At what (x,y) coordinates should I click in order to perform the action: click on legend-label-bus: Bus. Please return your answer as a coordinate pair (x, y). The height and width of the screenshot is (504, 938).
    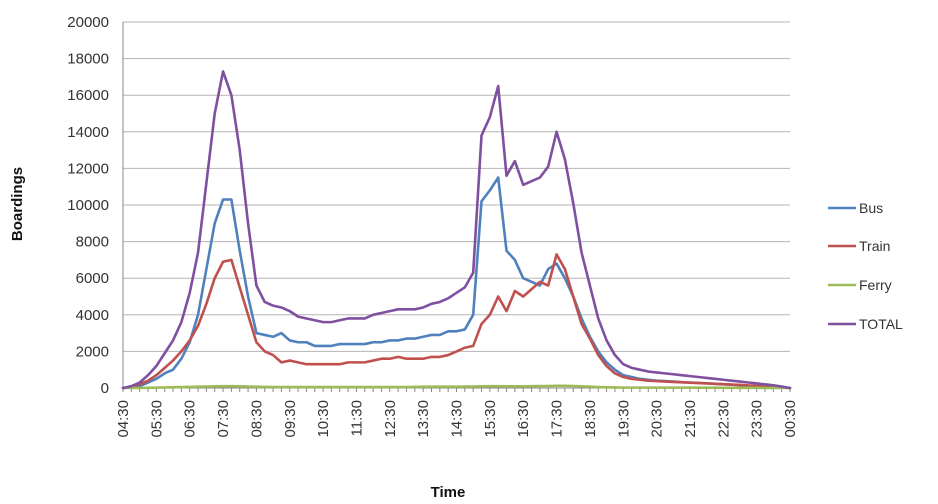
    Looking at the image, I should click on (871, 208).